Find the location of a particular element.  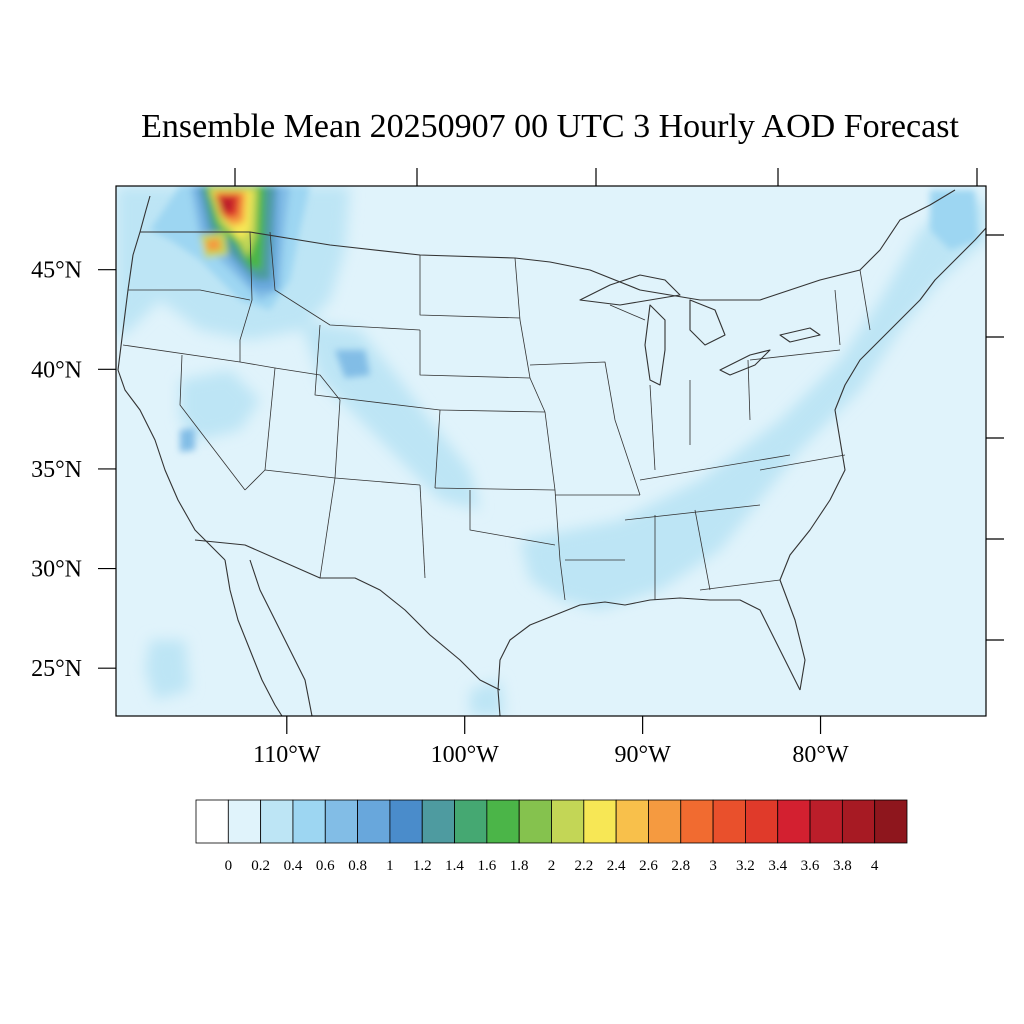

colorbar-label: 4 is located at coordinates (875, 866).